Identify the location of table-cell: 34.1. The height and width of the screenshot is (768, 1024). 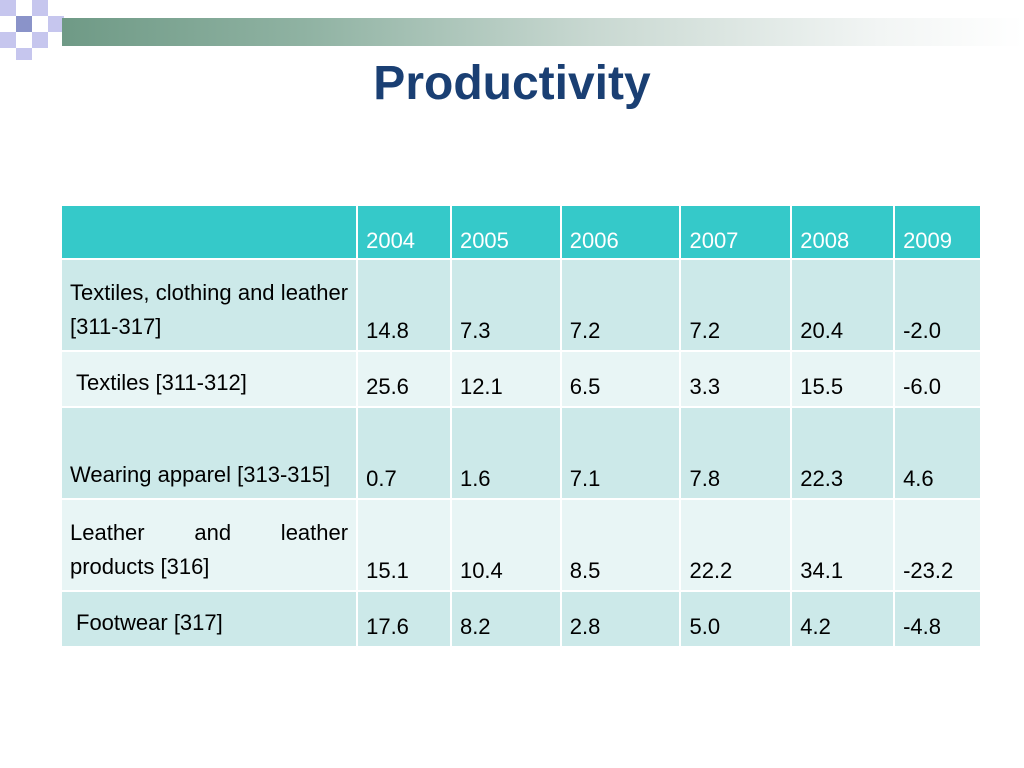
(843, 545).